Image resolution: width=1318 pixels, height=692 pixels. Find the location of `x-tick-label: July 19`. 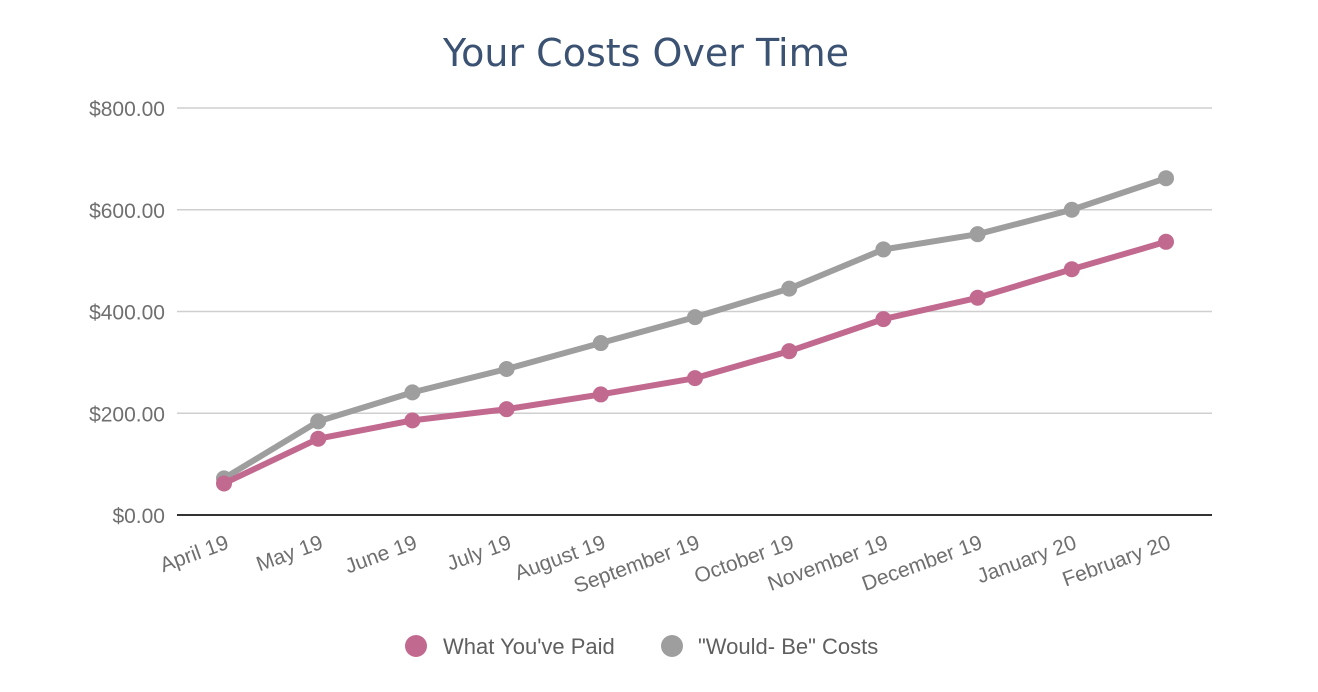

x-tick-label: July 19 is located at coordinates (479, 553).